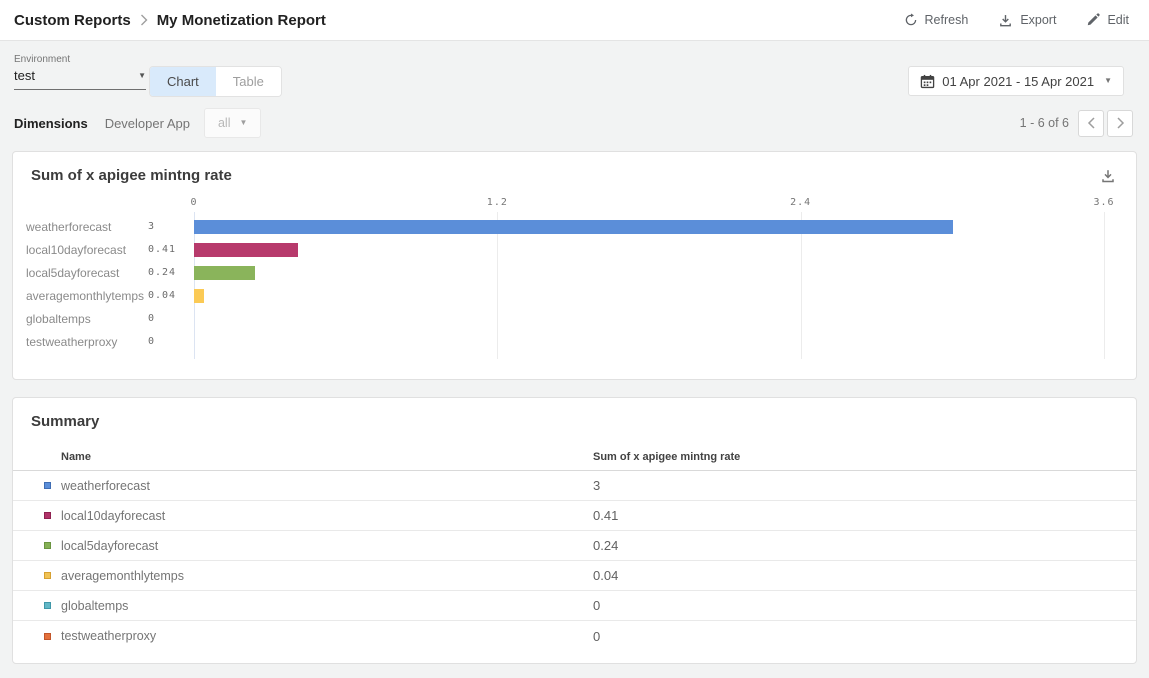  Describe the element at coordinates (76, 249) in the screenshot. I see `category-label: local10dayforecast` at that location.